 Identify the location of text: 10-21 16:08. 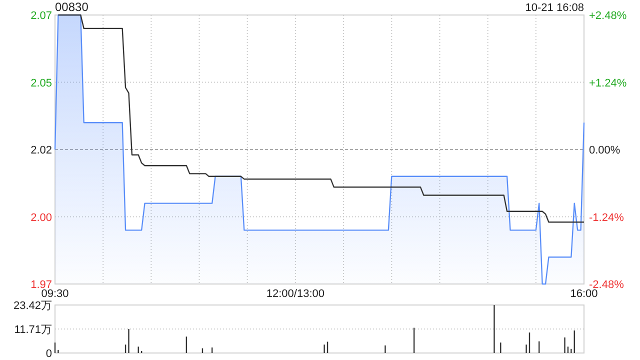
(554, 8).